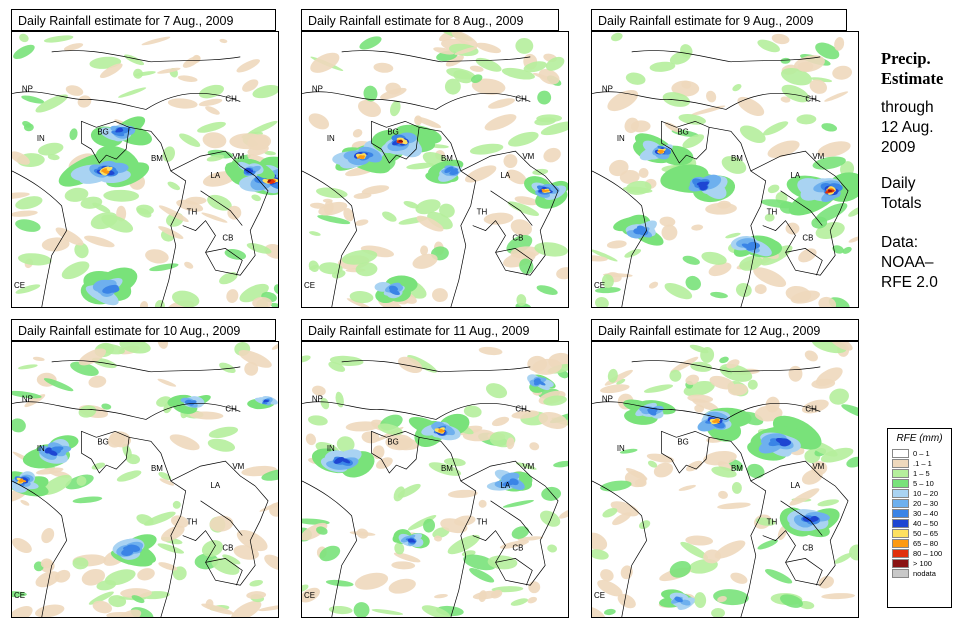 The height and width of the screenshot is (639, 967). I want to click on legend-label: 1 – 5, so click(921, 473).